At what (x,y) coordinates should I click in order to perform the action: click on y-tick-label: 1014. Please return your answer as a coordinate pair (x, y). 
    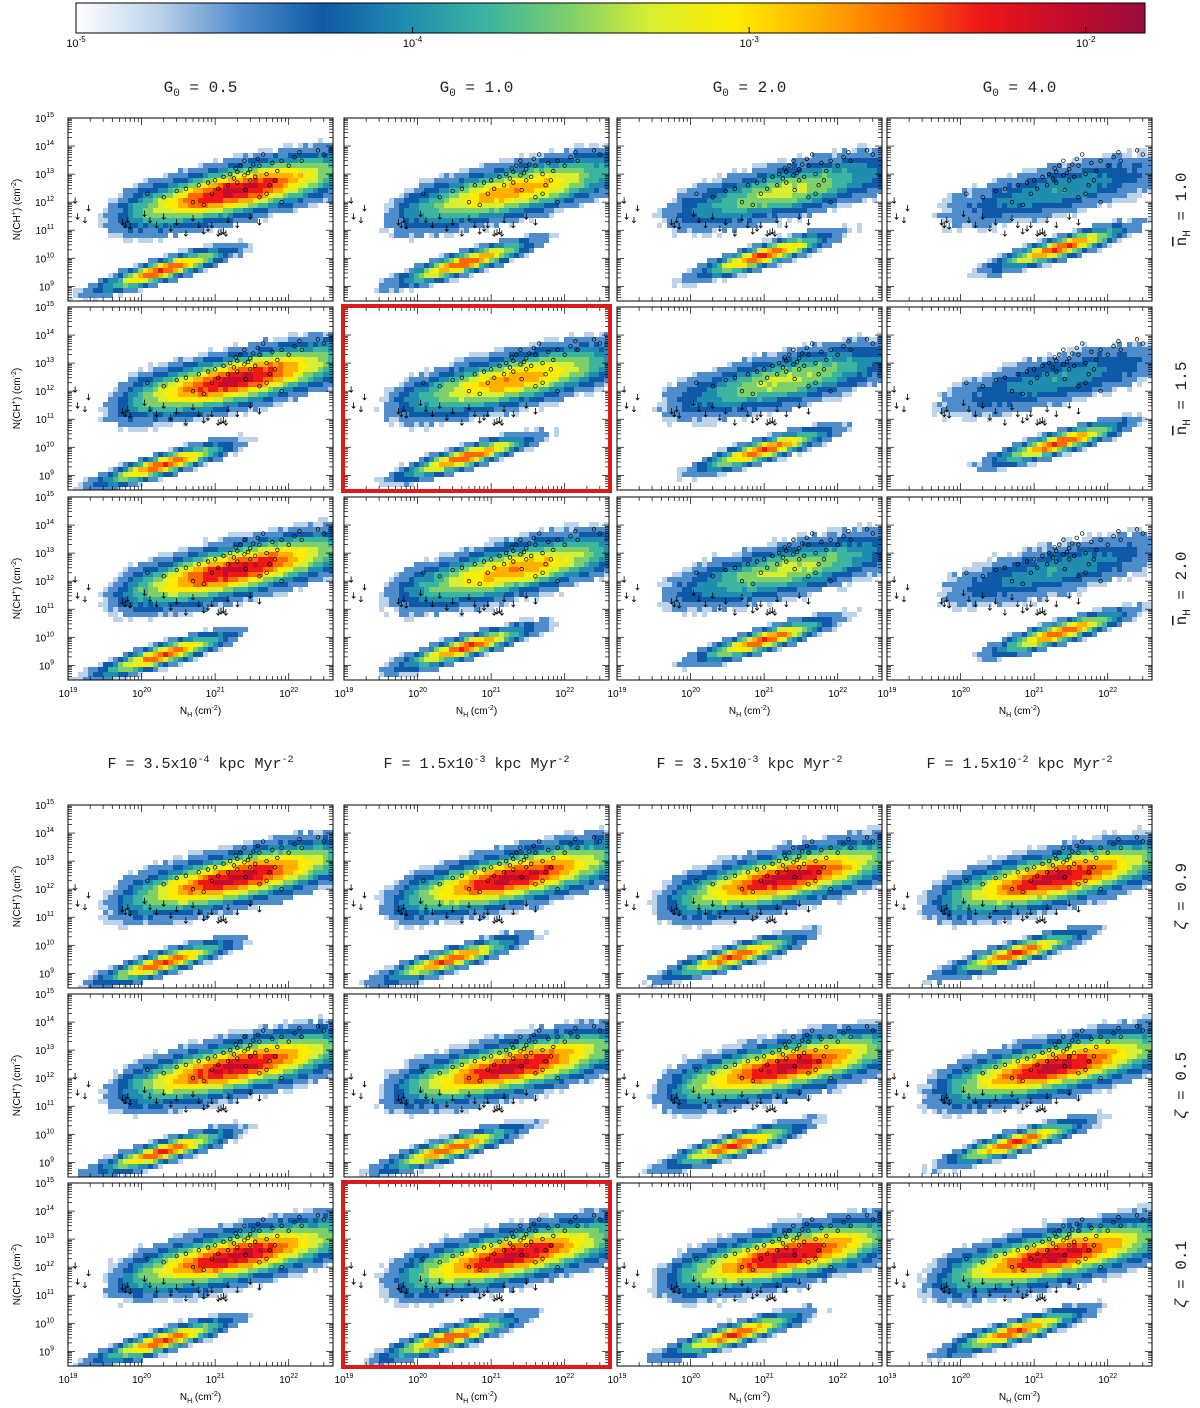
    Looking at the image, I should click on (44, 335).